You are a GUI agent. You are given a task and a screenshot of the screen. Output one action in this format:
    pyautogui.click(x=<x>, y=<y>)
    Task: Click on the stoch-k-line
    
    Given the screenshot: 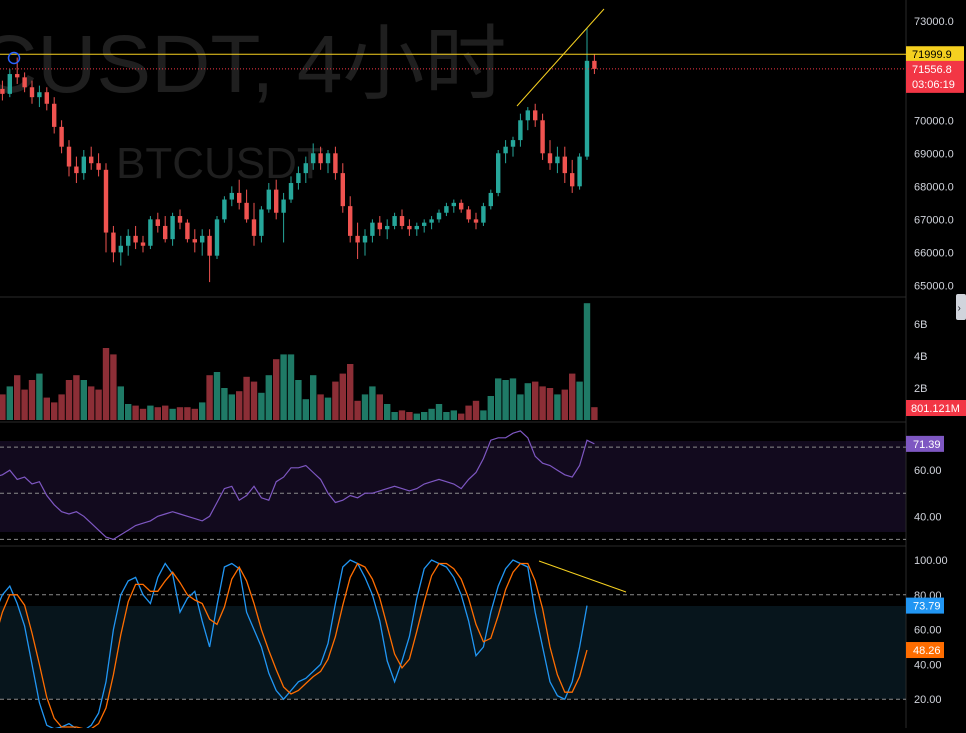 What is the action you would take?
    pyautogui.click(x=294, y=645)
    